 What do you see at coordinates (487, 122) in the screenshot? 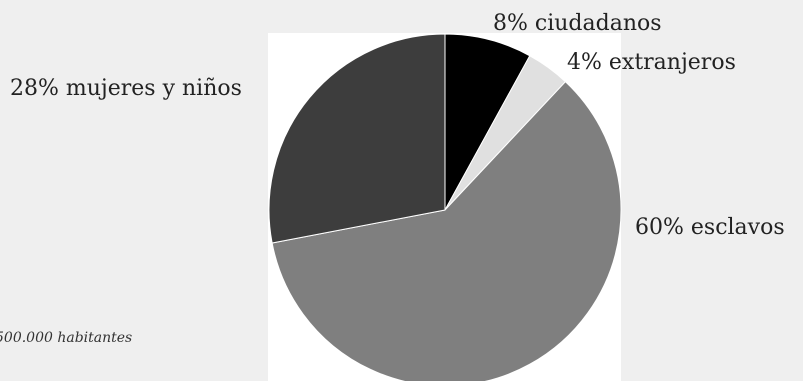
I see `pie-slice-ciudadanos` at bounding box center [487, 122].